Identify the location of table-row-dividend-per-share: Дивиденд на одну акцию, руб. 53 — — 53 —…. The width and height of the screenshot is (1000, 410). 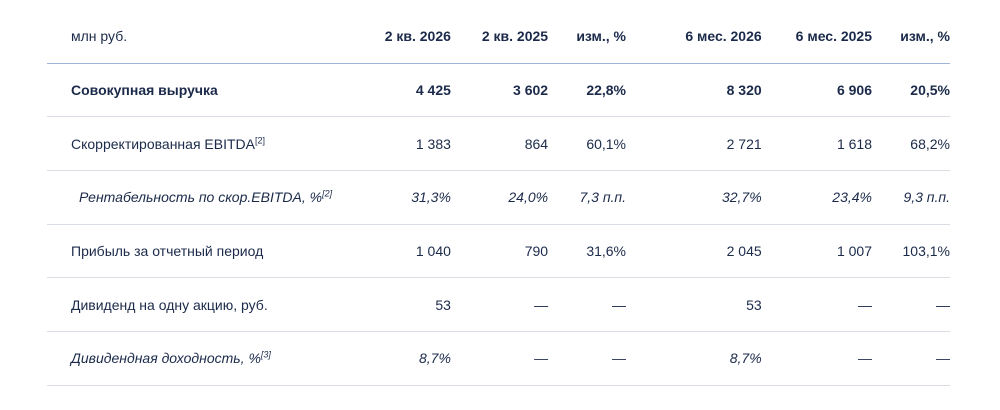
(498, 305).